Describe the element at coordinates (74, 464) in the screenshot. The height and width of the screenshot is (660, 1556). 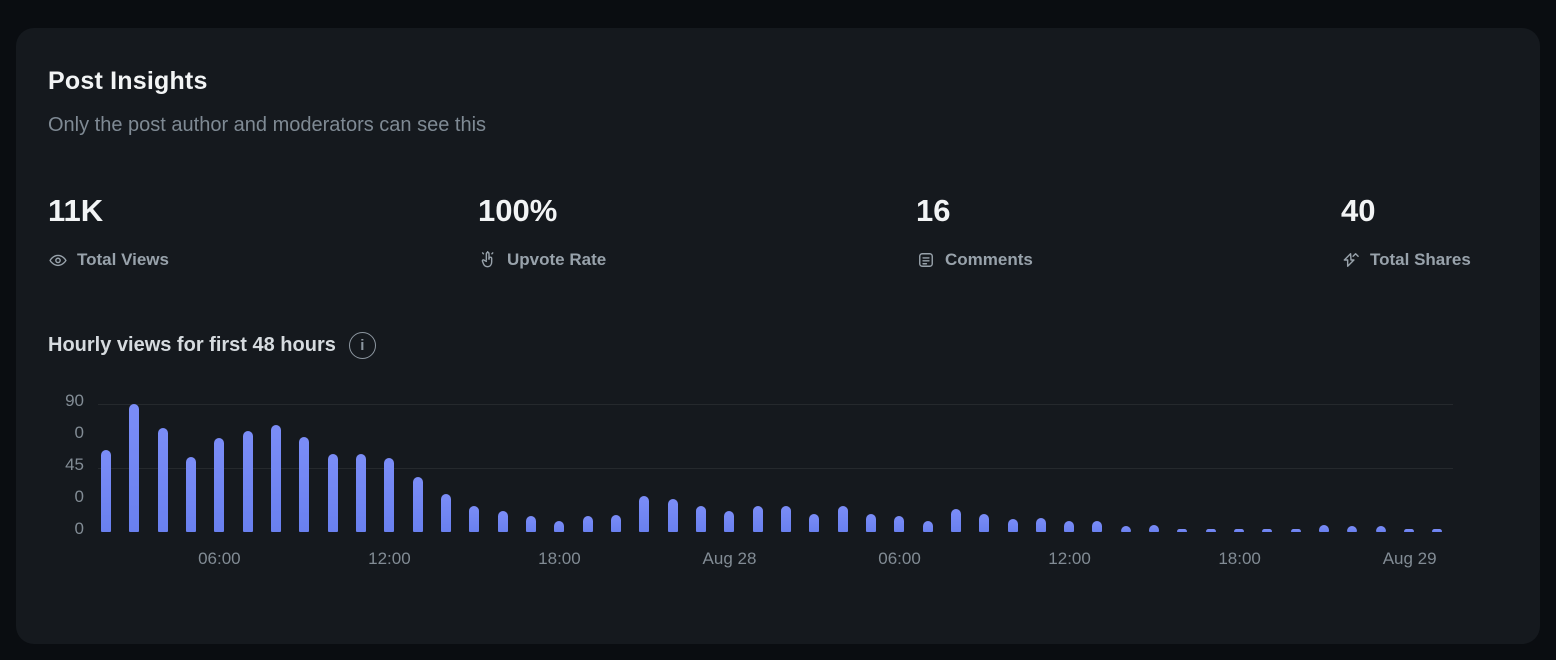
I see `y-axis-tick-label: 45` at that location.